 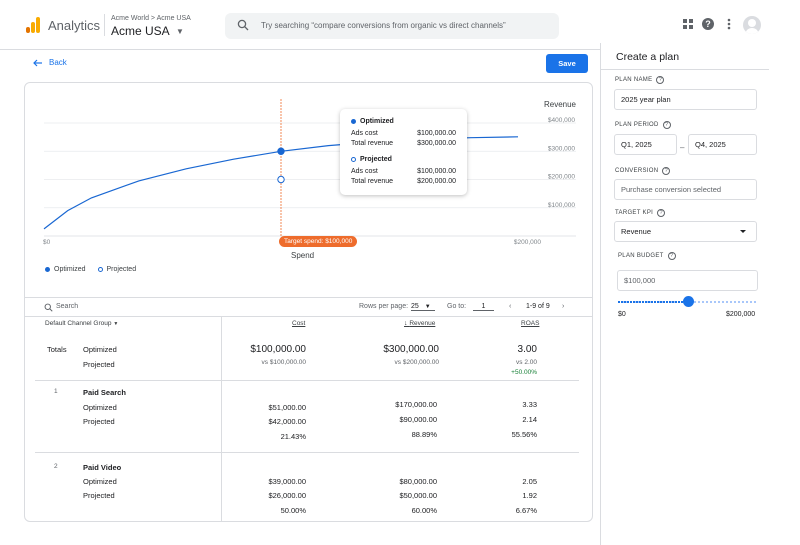 I want to click on back-link: Back, so click(x=50, y=62).